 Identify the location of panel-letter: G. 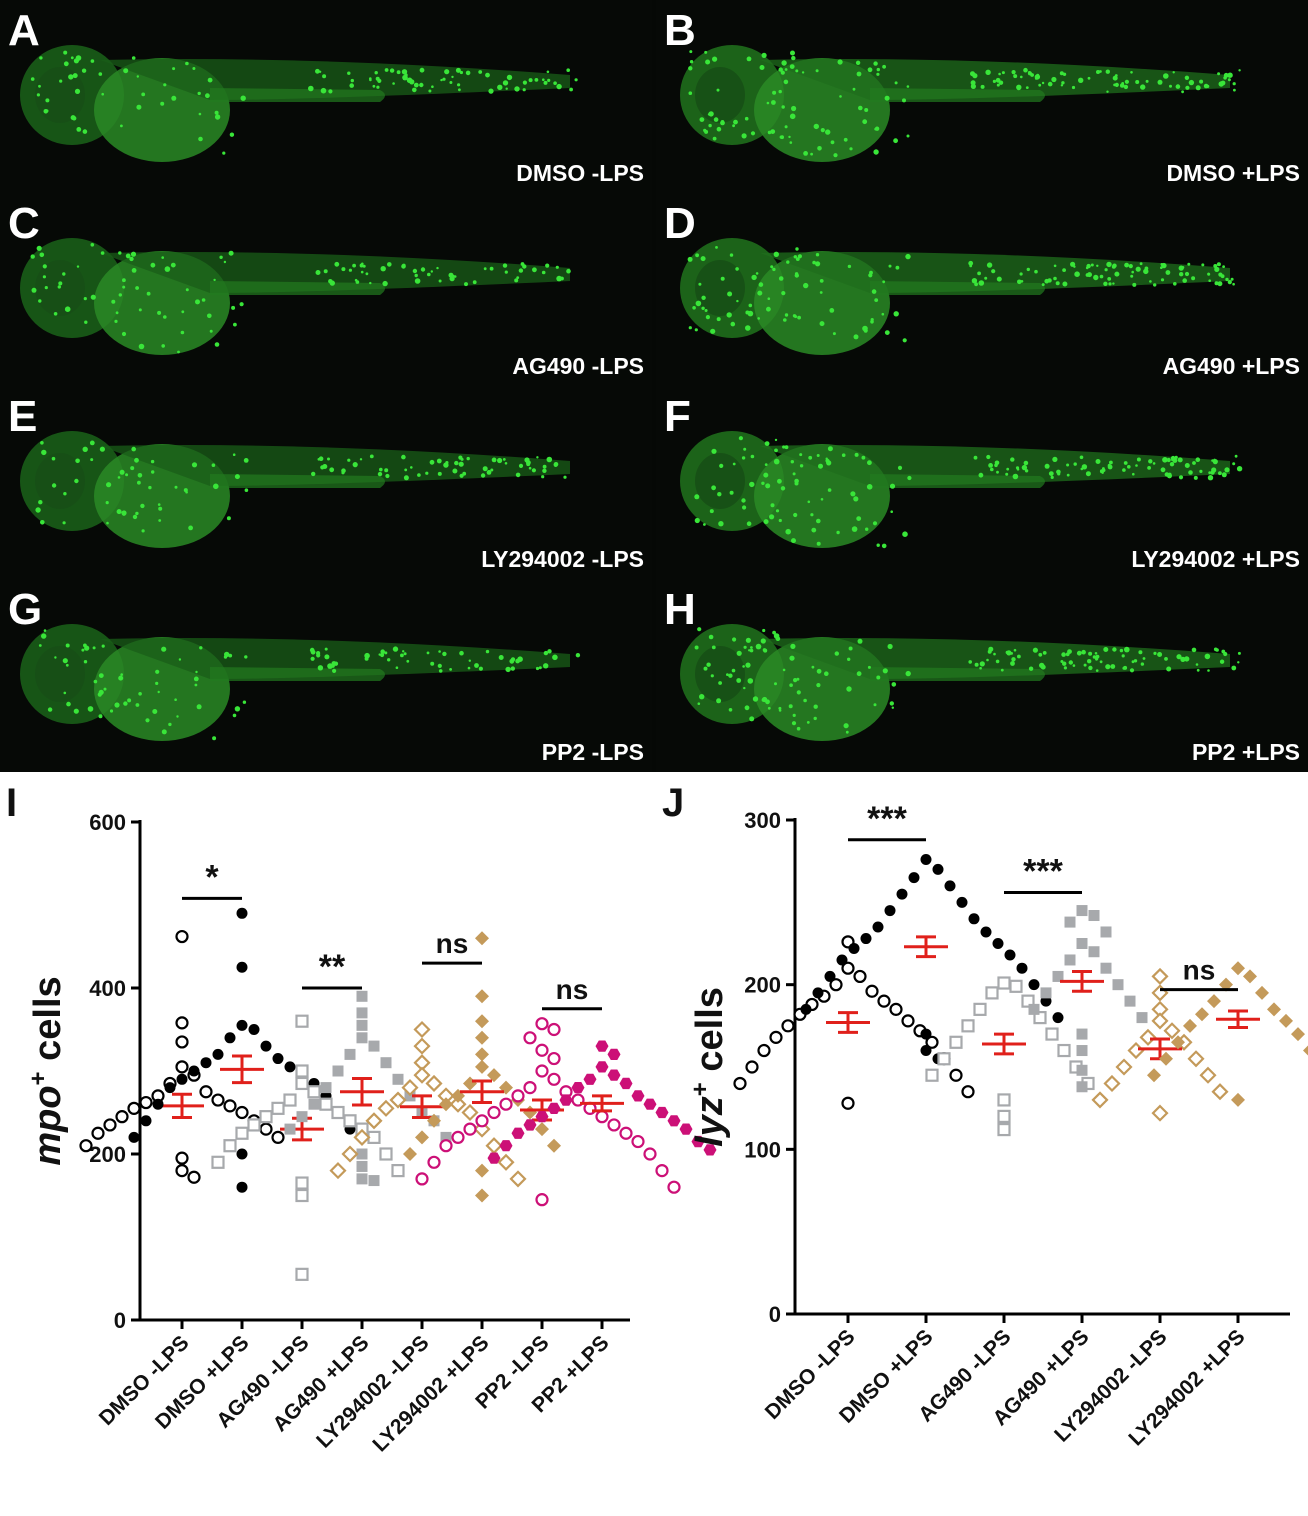
(25, 609).